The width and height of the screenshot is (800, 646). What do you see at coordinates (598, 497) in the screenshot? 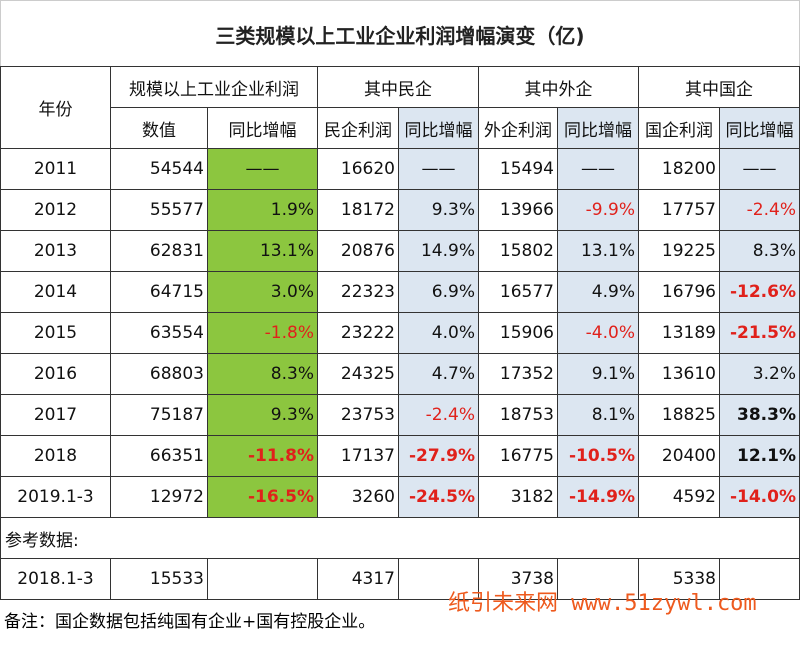
I see `growth-cell: -14.9%` at bounding box center [598, 497].